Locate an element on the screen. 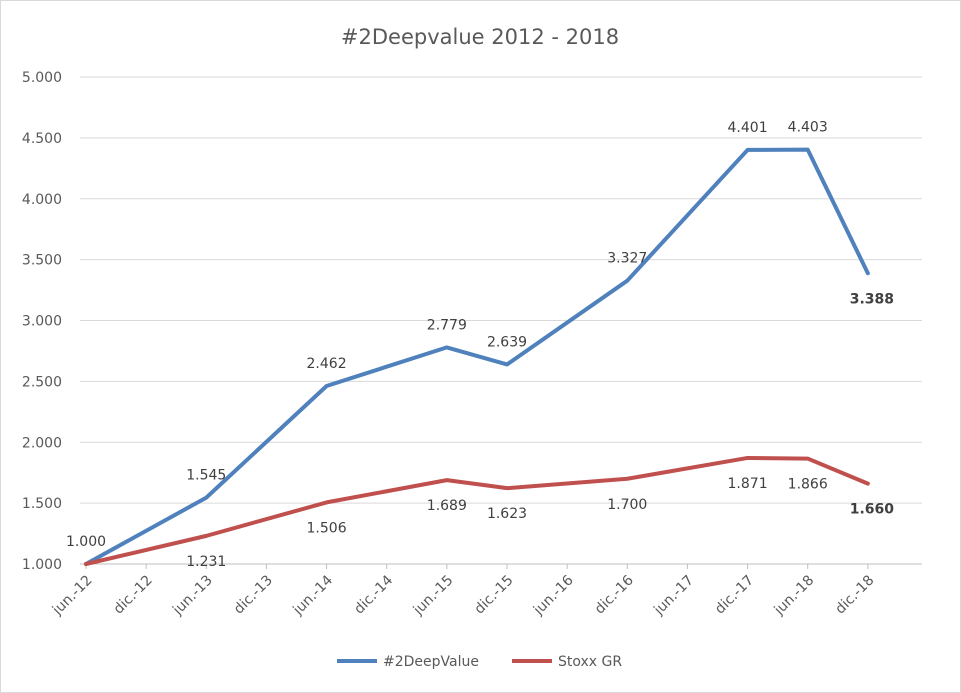 The width and height of the screenshot is (961, 693). data-label: 4.401 is located at coordinates (748, 128).